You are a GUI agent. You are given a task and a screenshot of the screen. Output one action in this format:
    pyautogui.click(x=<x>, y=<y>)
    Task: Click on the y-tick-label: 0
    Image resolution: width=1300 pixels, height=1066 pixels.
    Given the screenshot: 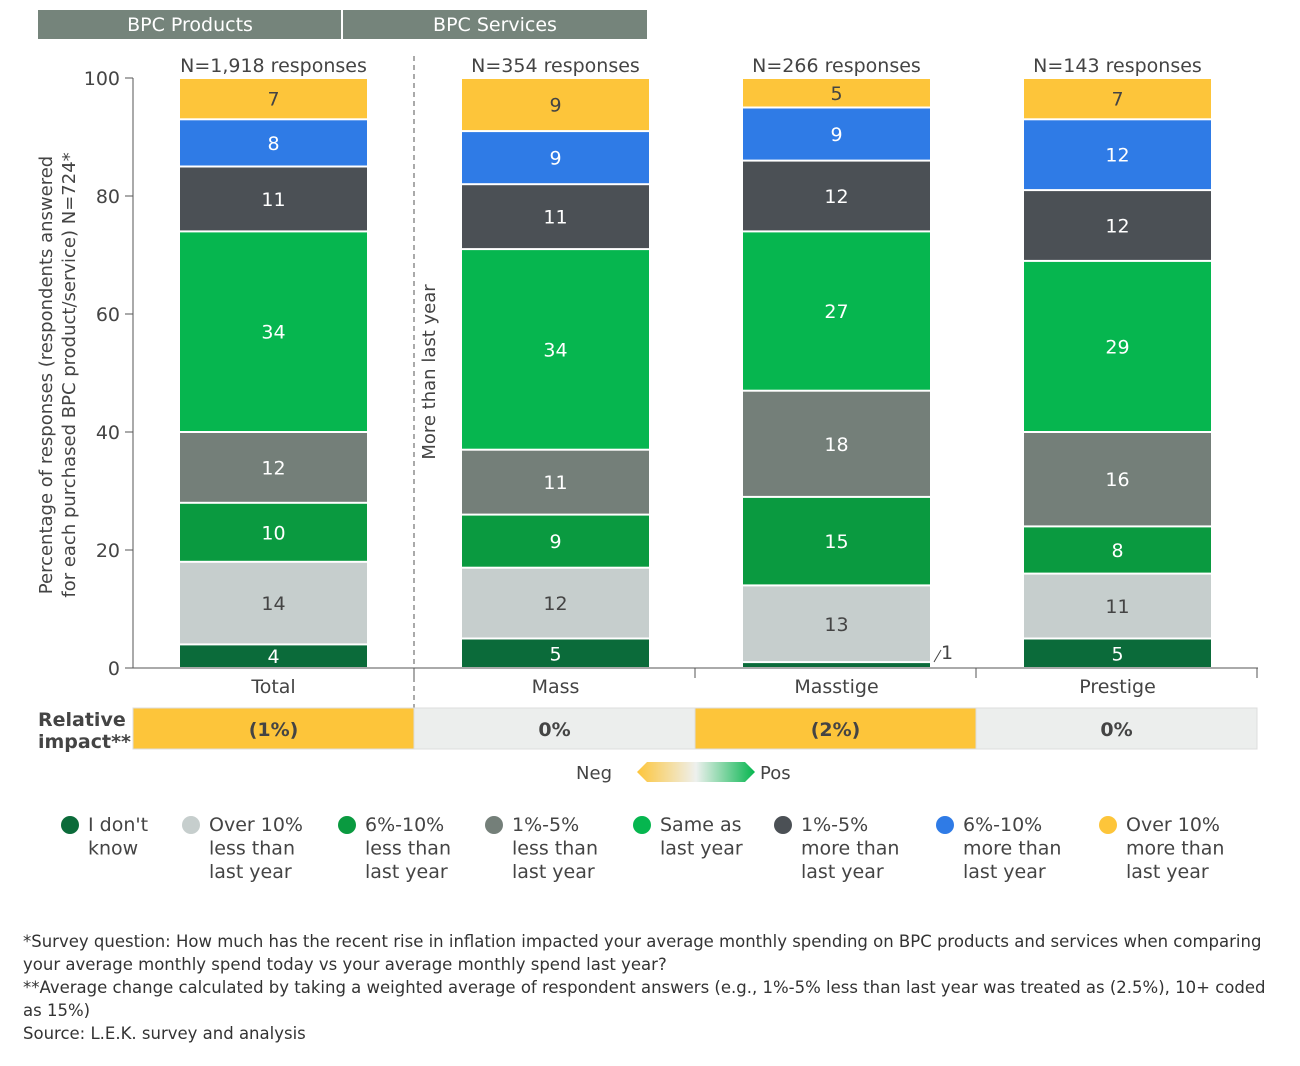 What is the action you would take?
    pyautogui.click(x=114, y=669)
    